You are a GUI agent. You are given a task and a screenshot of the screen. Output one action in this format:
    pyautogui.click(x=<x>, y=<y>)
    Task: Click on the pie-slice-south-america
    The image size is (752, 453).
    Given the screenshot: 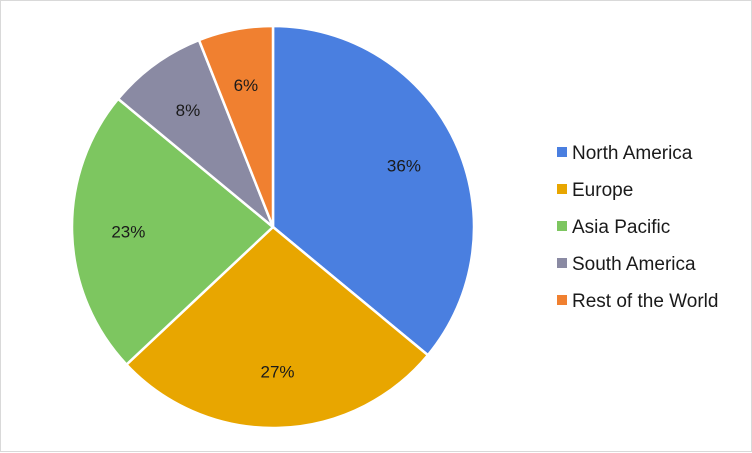 What is the action you would take?
    pyautogui.click(x=195, y=133)
    